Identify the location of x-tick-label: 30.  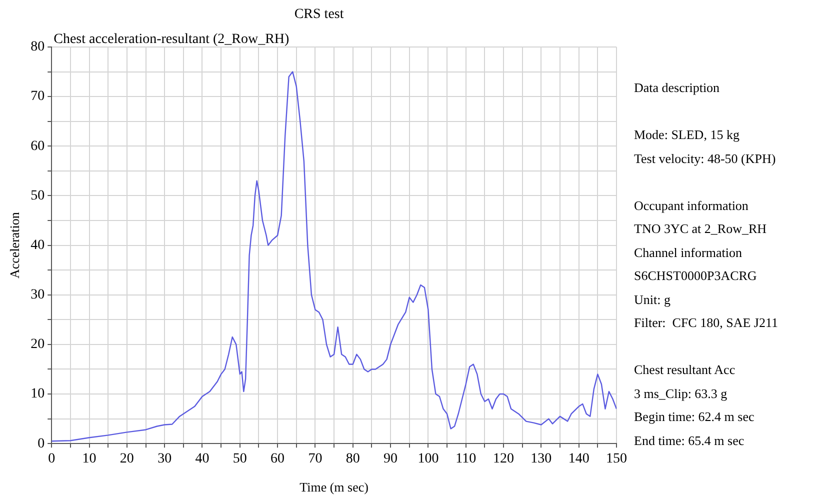
(165, 459).